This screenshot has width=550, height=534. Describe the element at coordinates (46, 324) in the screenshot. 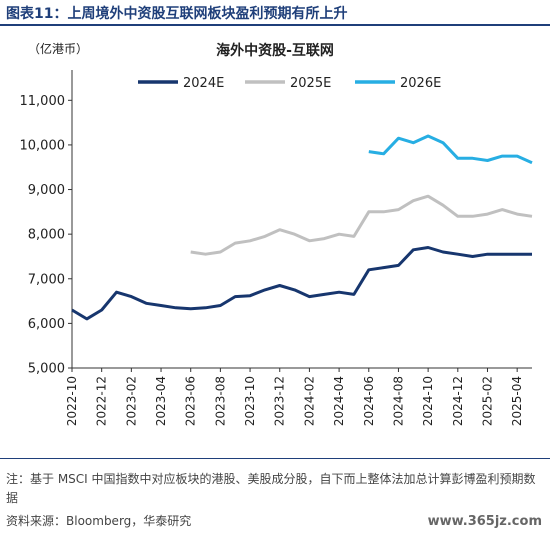

I see `y-tick-label: 6,000` at that location.